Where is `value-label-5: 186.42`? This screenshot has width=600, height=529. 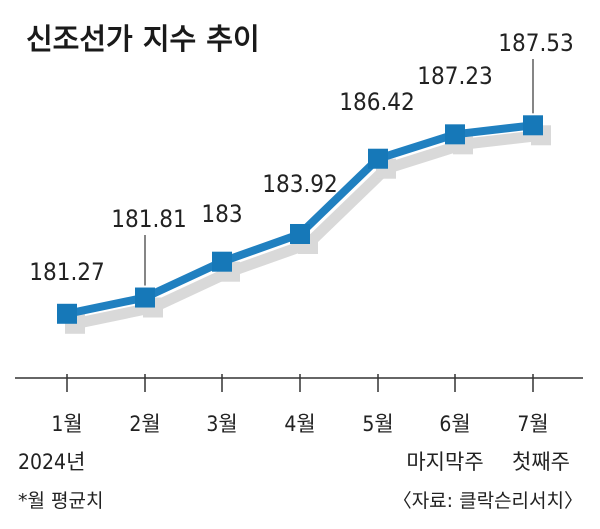
value-label-5: 186.42 is located at coordinates (377, 102).